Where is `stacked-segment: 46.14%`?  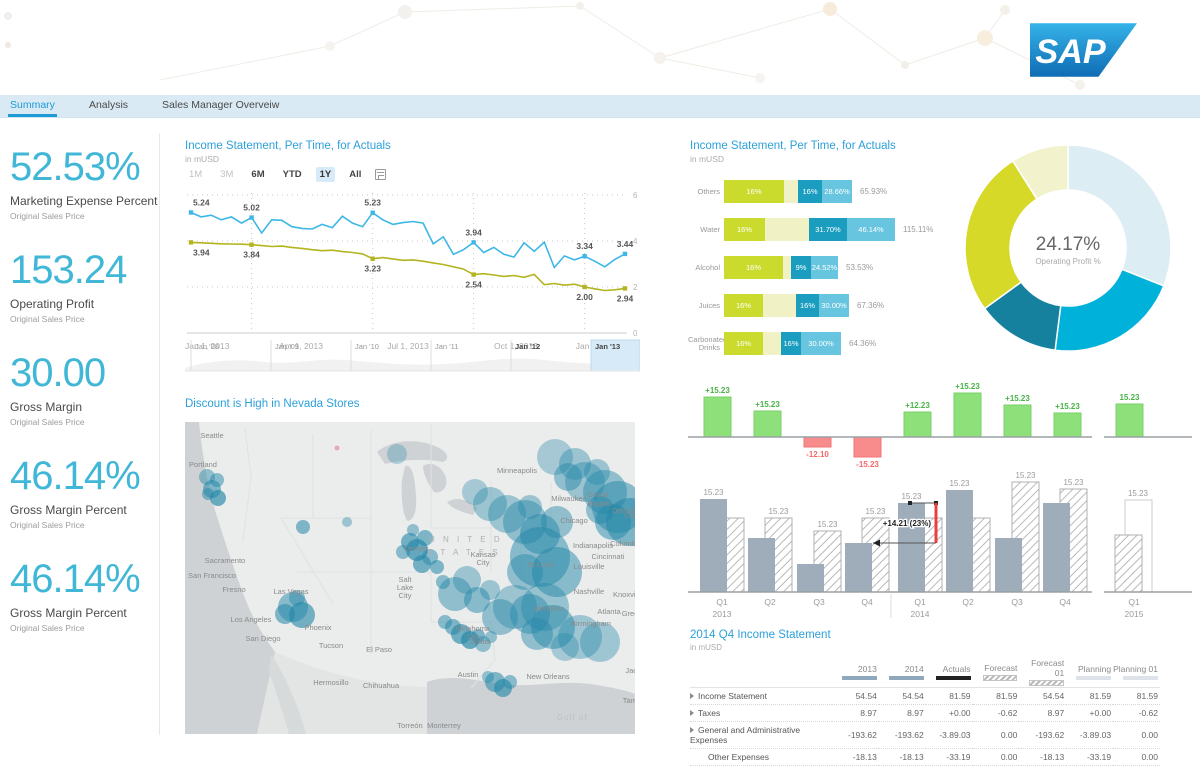 stacked-segment: 46.14% is located at coordinates (871, 229).